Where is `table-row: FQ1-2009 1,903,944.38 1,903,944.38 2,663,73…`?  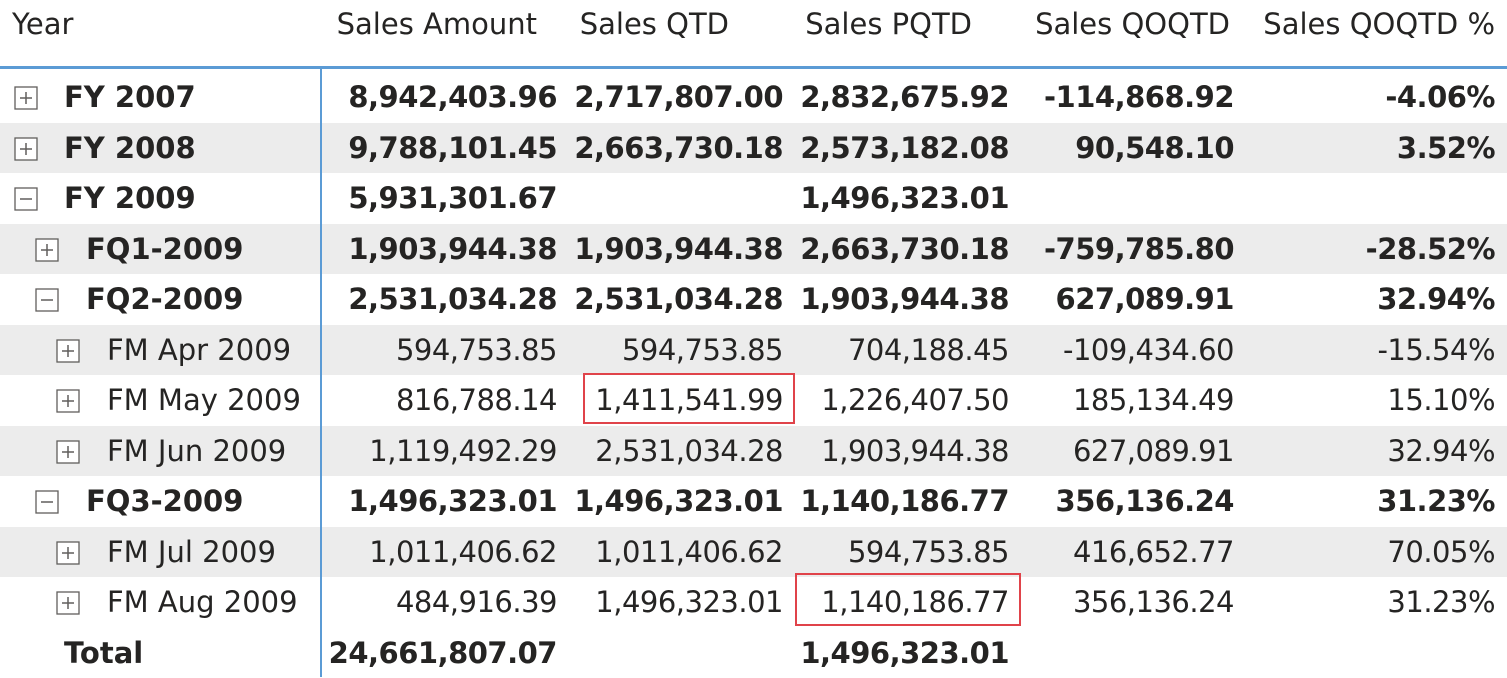
table-row: FQ1-2009 1,903,944.38 1,903,944.38 2,663,73… is located at coordinates (753, 249).